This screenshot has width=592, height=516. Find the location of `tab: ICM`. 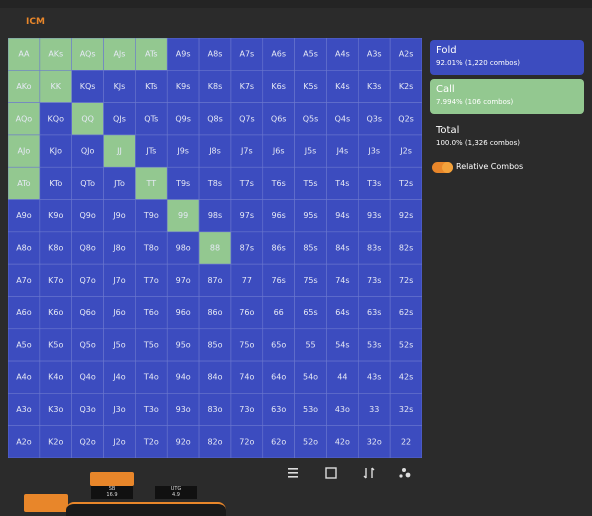

tab: ICM is located at coordinates (35, 22).